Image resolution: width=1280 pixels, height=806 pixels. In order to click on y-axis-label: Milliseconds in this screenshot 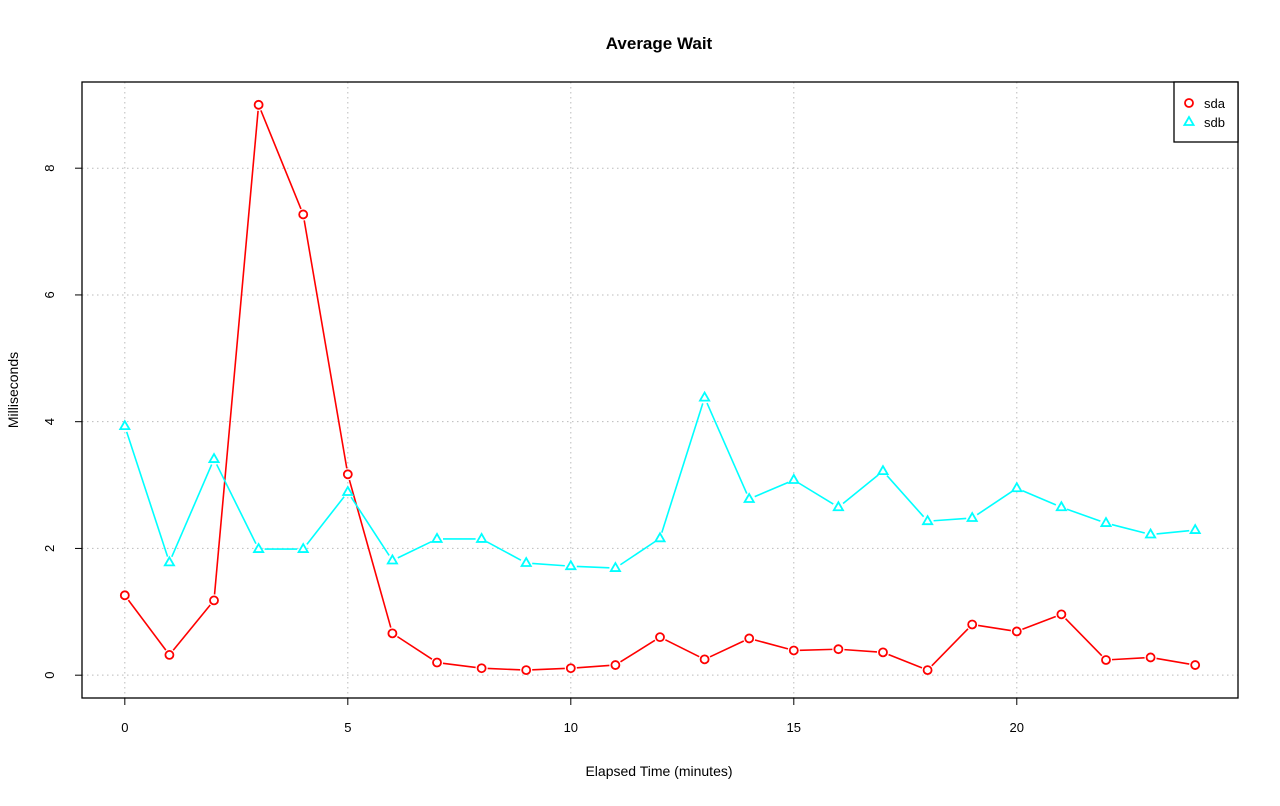, I will do `click(13, 390)`.